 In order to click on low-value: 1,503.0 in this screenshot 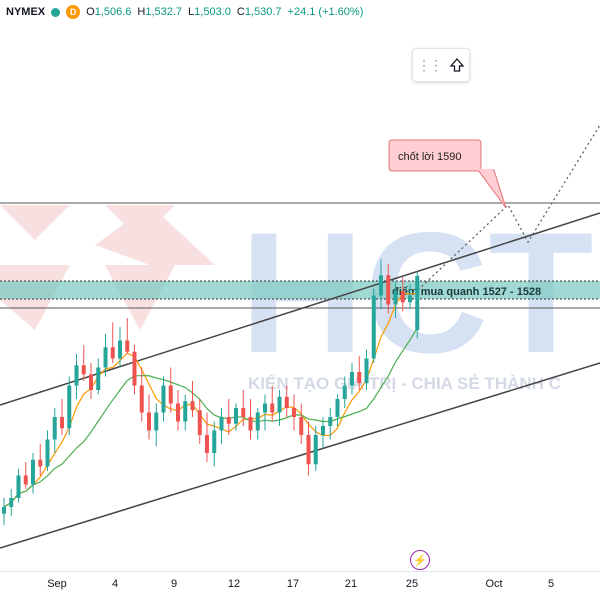, I will do `click(212, 12)`.